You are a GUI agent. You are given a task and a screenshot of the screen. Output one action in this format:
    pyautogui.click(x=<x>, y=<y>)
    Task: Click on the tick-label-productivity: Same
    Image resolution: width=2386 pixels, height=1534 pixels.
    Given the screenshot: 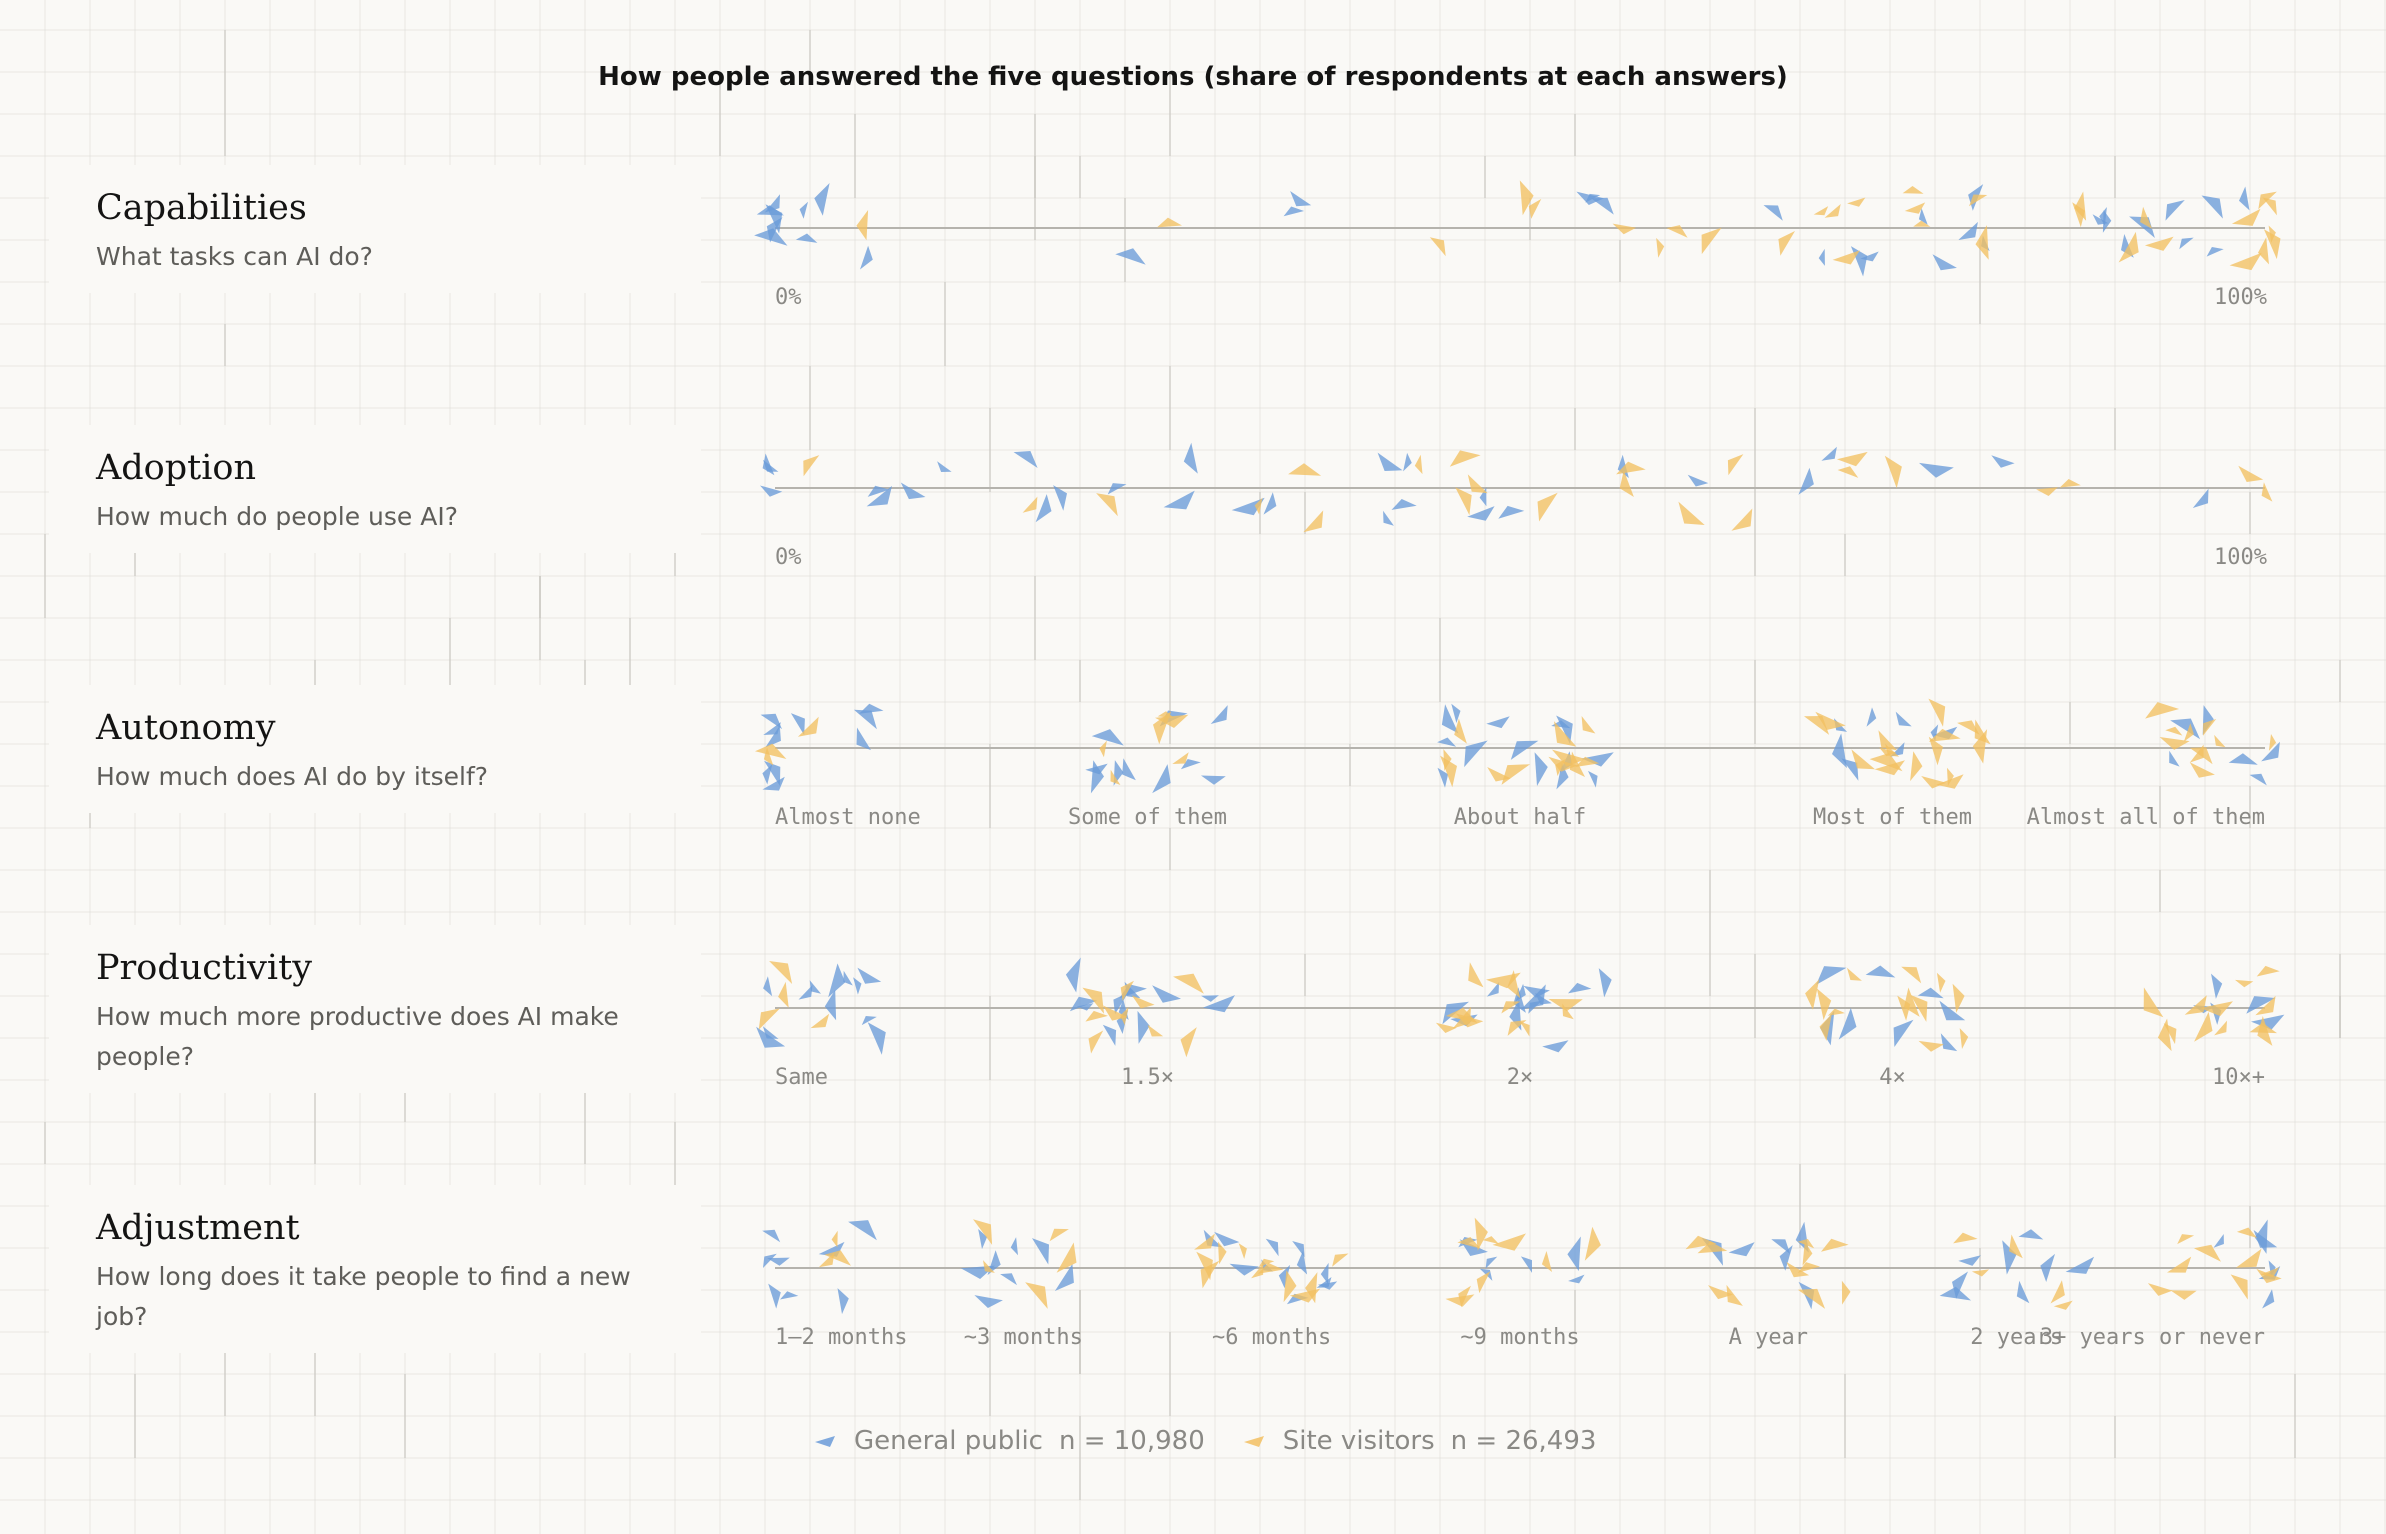 What is the action you would take?
    pyautogui.click(x=801, y=1077)
    